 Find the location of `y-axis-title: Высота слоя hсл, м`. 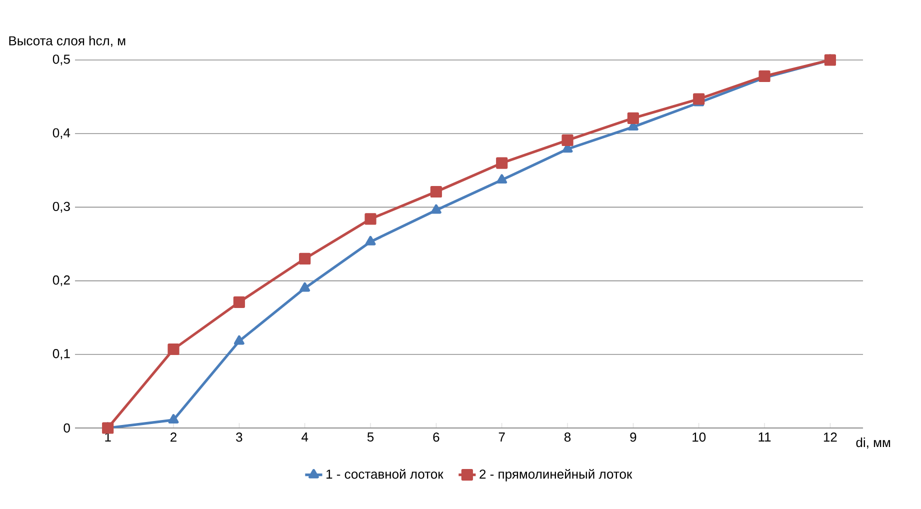

y-axis-title: Высота слоя hсл, м is located at coordinates (67, 41).